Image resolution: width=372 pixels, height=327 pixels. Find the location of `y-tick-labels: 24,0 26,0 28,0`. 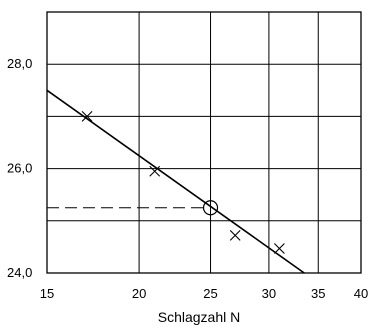

y-tick-labels: 24,0 26,0 28,0 is located at coordinates (19, 168).